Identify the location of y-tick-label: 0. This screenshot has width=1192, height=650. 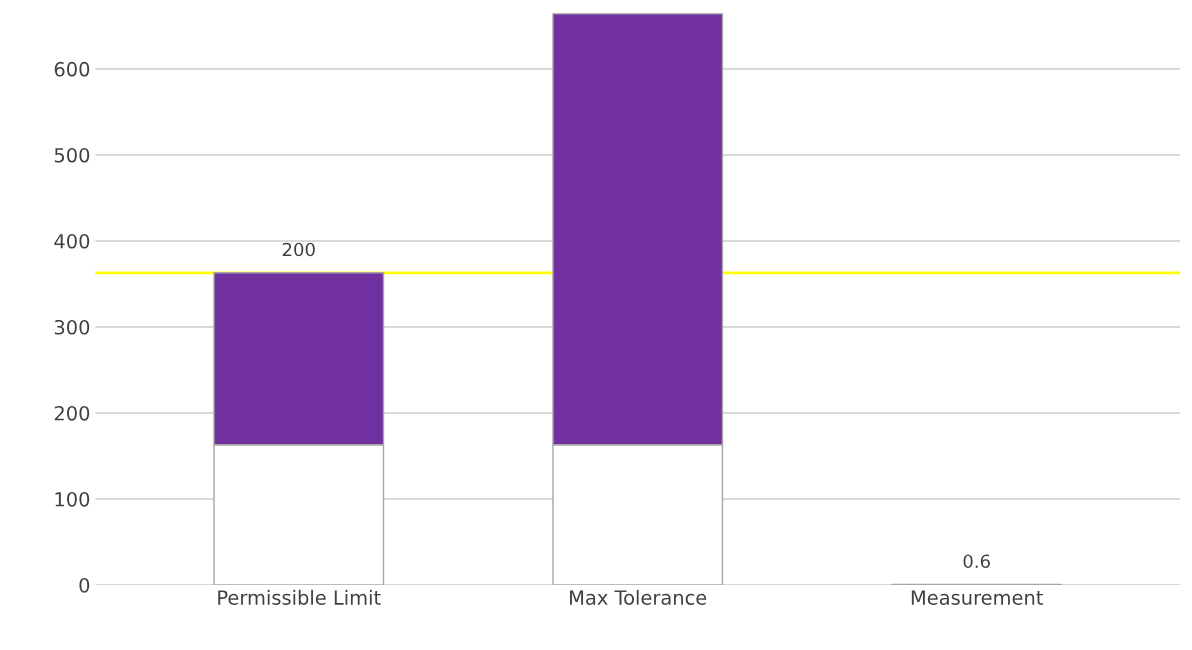
(84, 585).